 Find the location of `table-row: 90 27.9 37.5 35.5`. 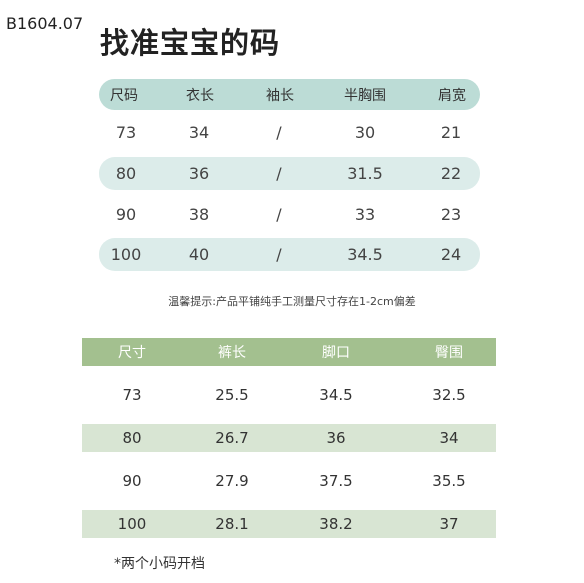

table-row: 90 27.9 37.5 35.5 is located at coordinates (289, 481).